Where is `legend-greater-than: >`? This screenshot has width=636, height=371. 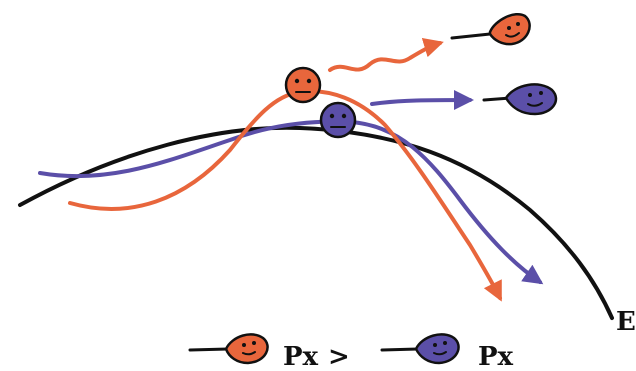 legend-greater-than: > is located at coordinates (339, 356).